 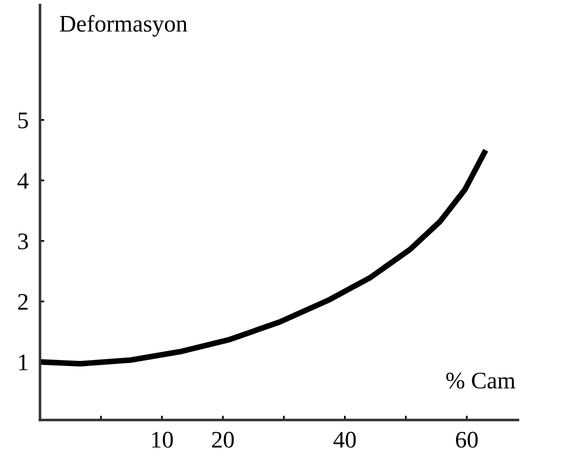 I want to click on y-tick-label: 5, so click(x=23, y=120).